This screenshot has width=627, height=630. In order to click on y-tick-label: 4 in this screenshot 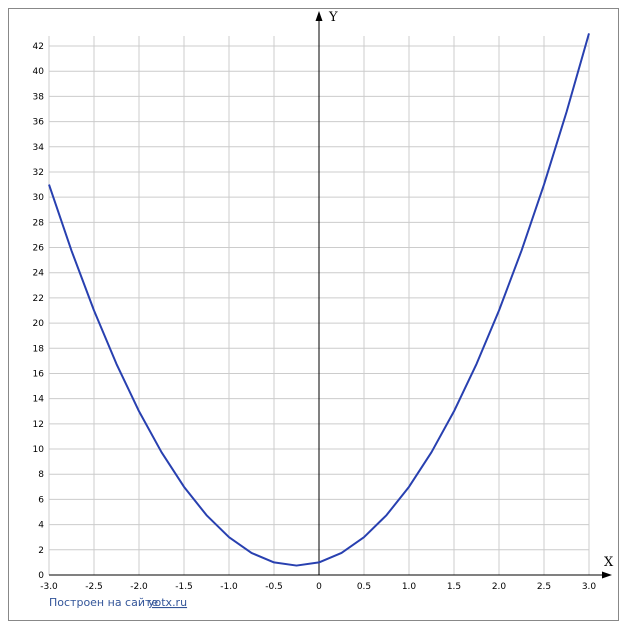, I will do `click(41, 526)`.